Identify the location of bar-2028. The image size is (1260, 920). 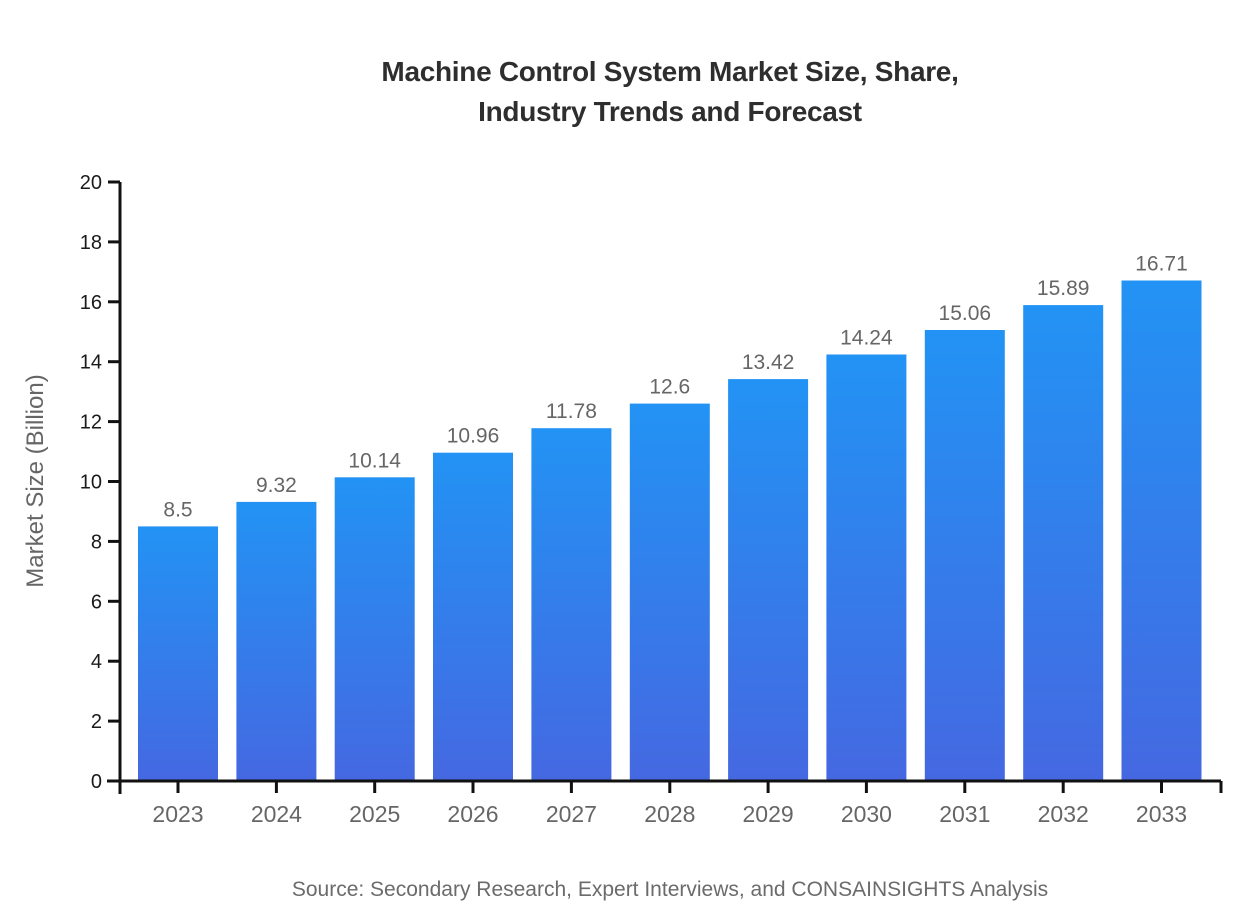
(669, 592).